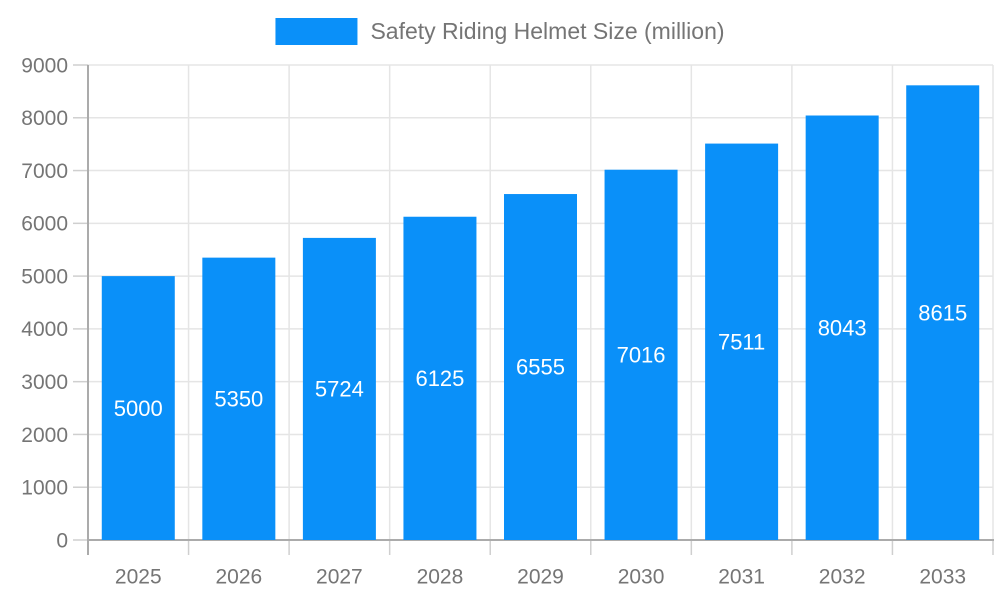  Describe the element at coordinates (44, 276) in the screenshot. I see `y-axis-label: 5000` at that location.